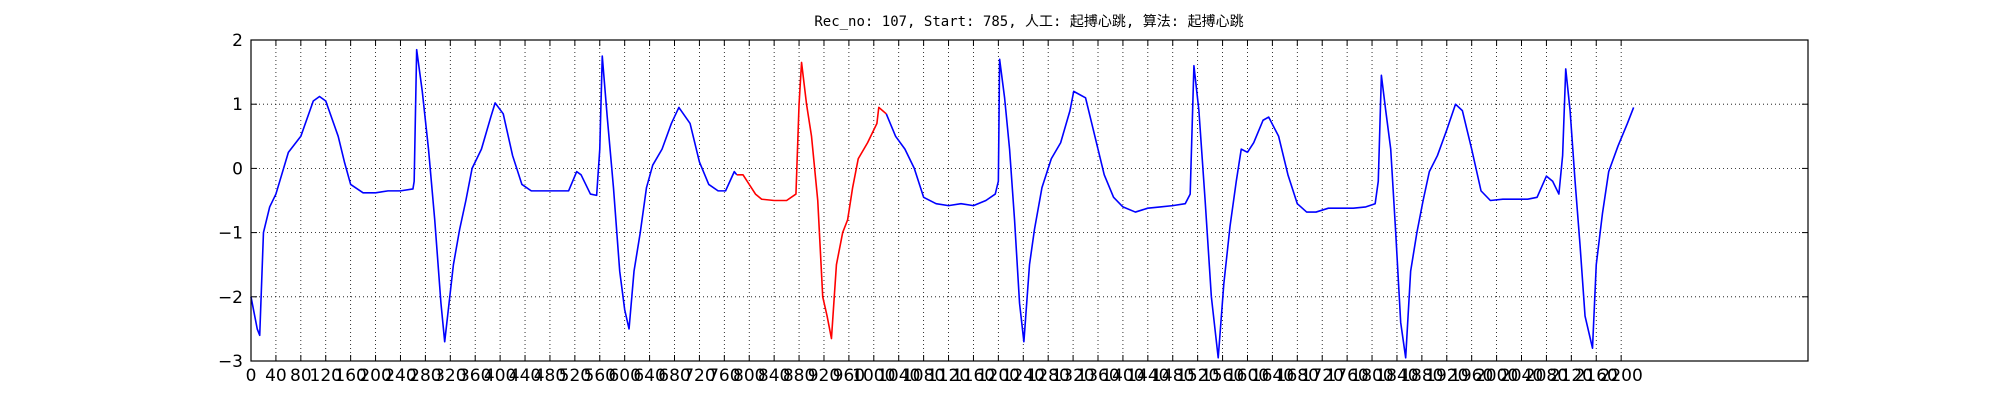 The image size is (2000, 400). Describe the element at coordinates (1197, 376) in the screenshot. I see `x-tick-label: 1520` at that location.